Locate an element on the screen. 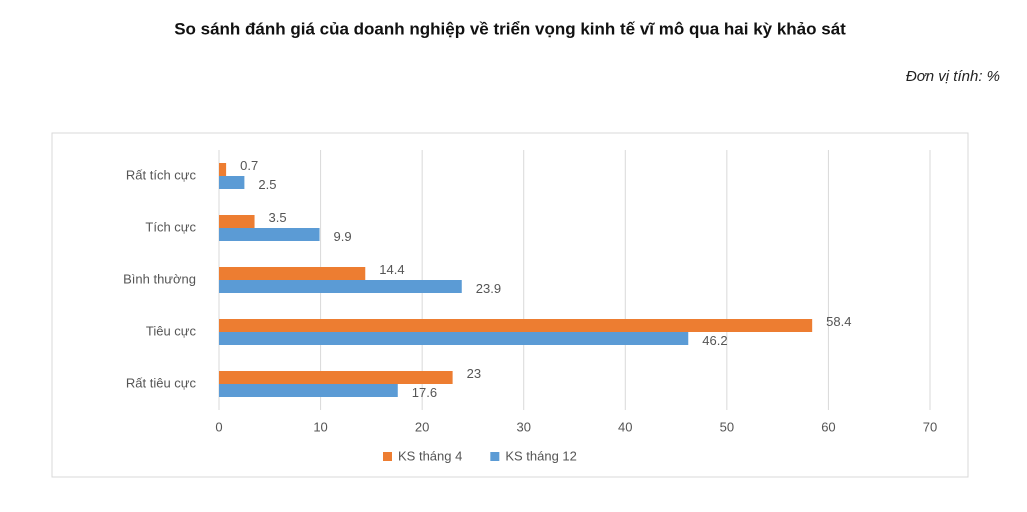  x-tick-label: 20 is located at coordinates (422, 426).